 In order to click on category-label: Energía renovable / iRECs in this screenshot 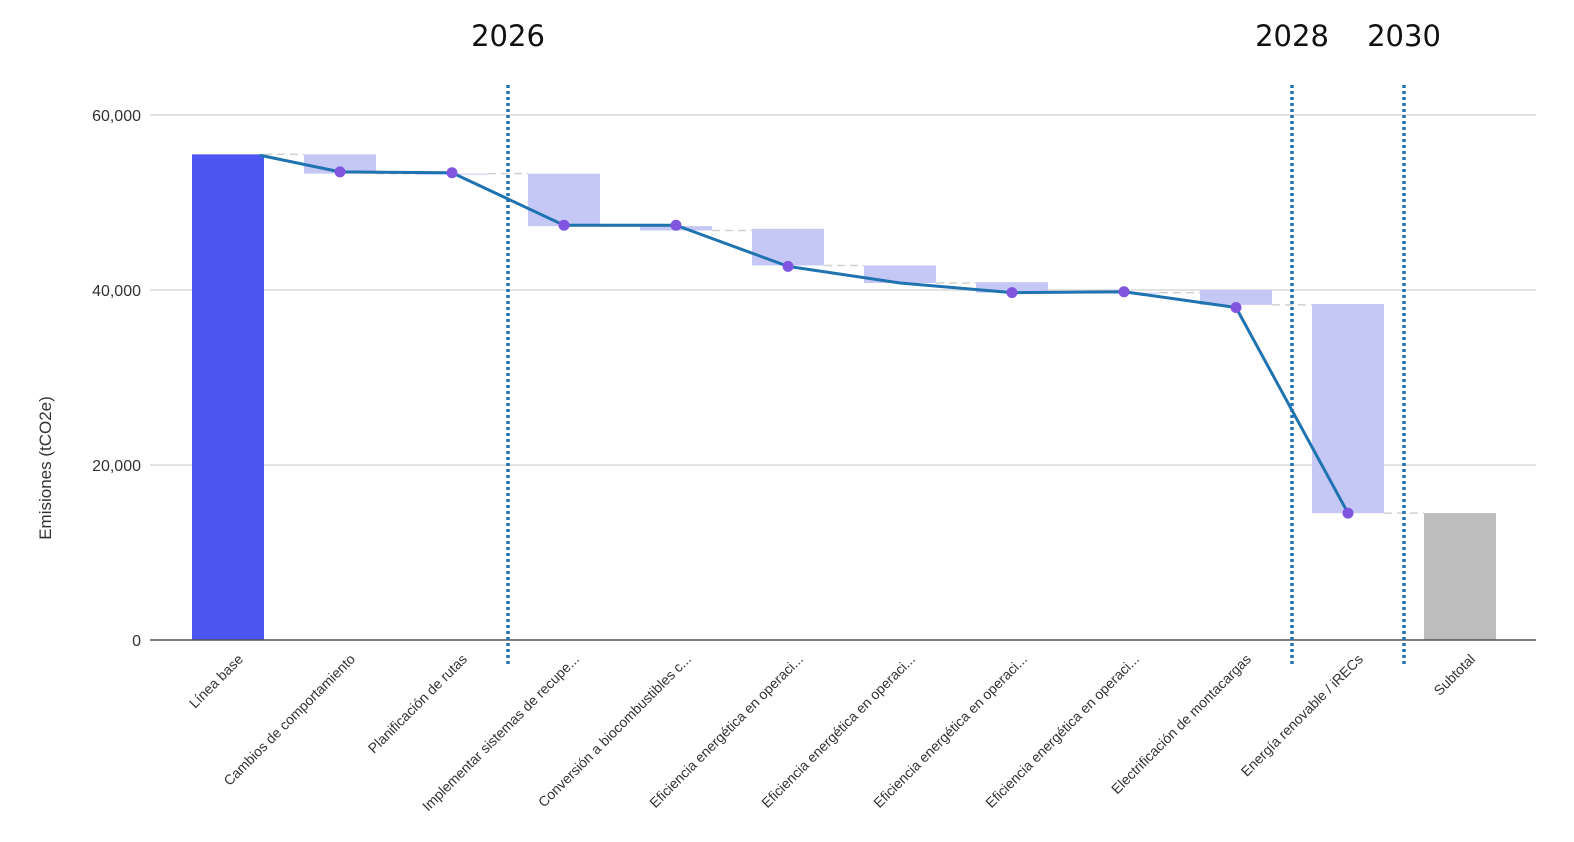, I will do `click(1302, 715)`.